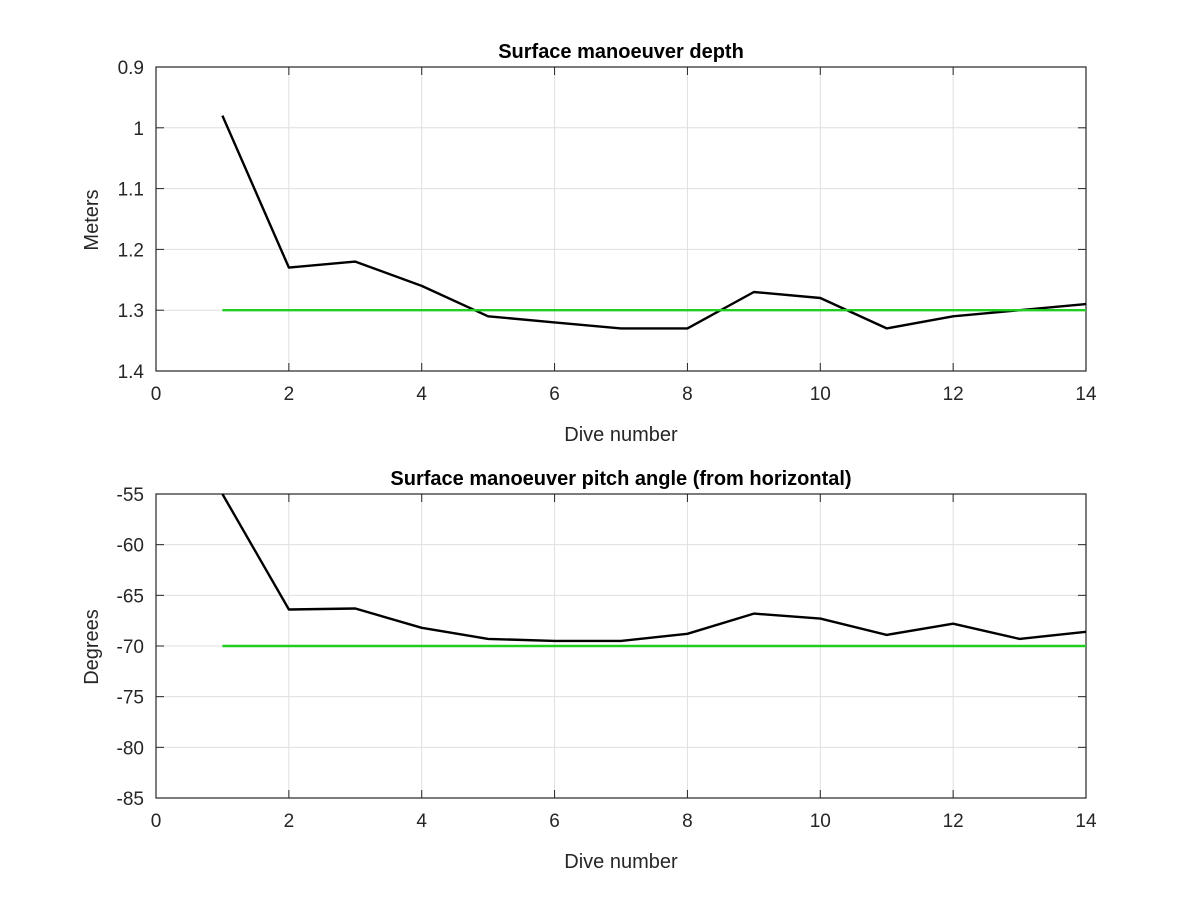  I want to click on pitch-chart-xtick-label: 12, so click(953, 821).